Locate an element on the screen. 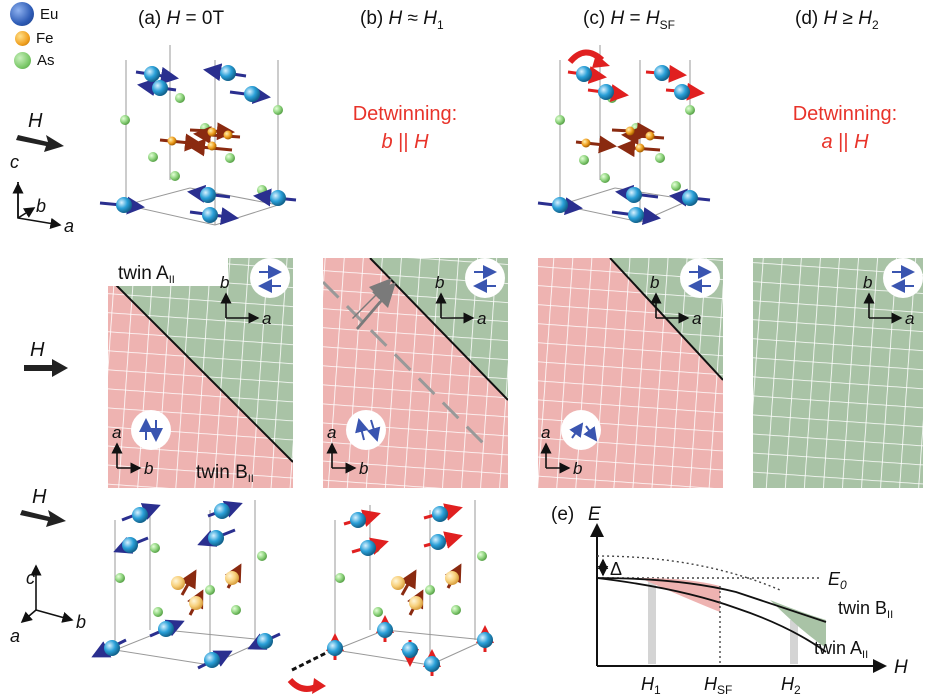 This screenshot has height=696, width=931. panel-e-x-label: H is located at coordinates (901, 667).